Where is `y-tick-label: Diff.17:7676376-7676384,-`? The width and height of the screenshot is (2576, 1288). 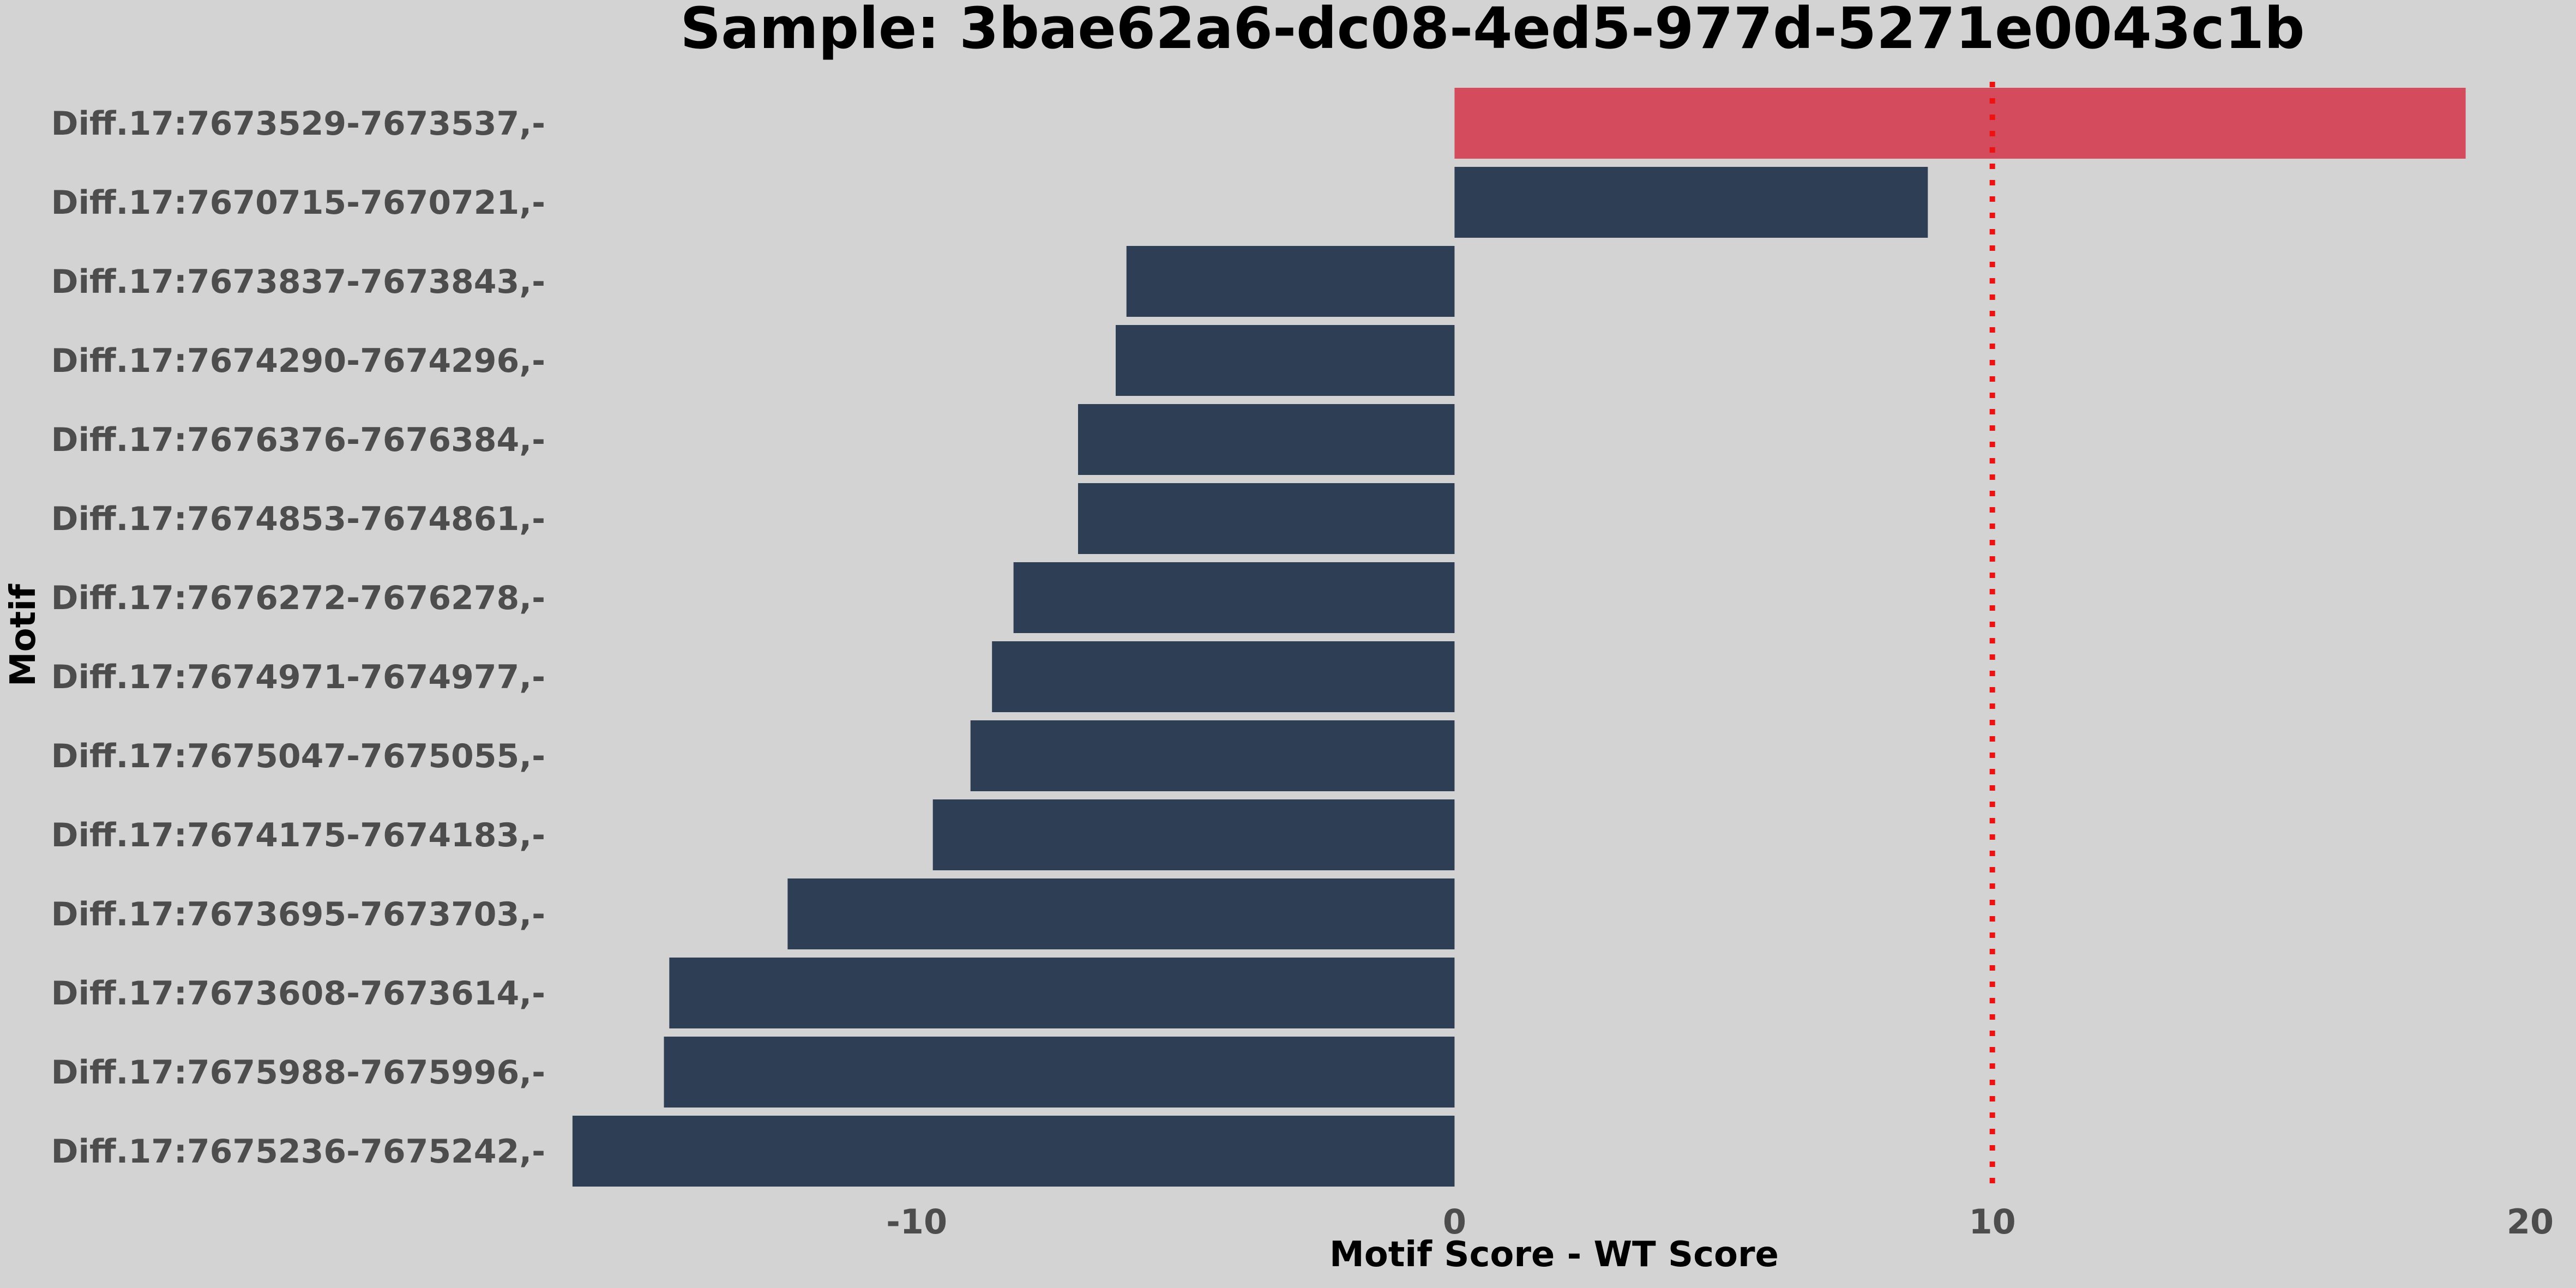 y-tick-label: Diff.17:7676376-7676384,- is located at coordinates (298, 440).